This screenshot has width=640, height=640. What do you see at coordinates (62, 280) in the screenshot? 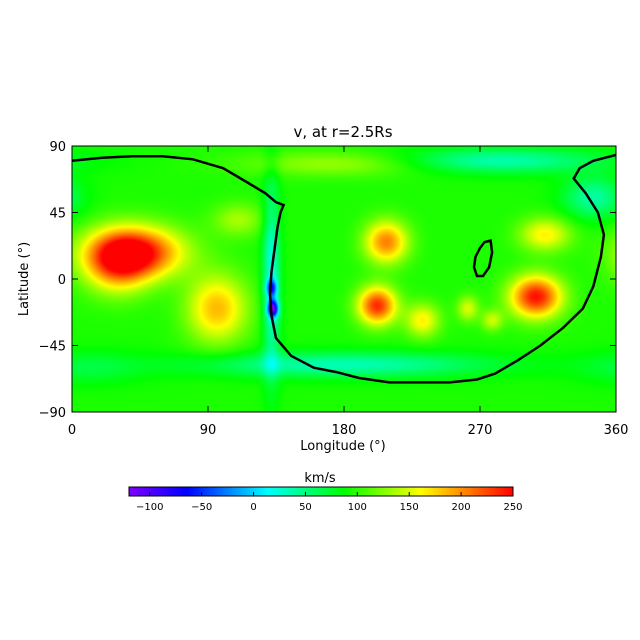
I see `y-tick-label: 0` at bounding box center [62, 280].